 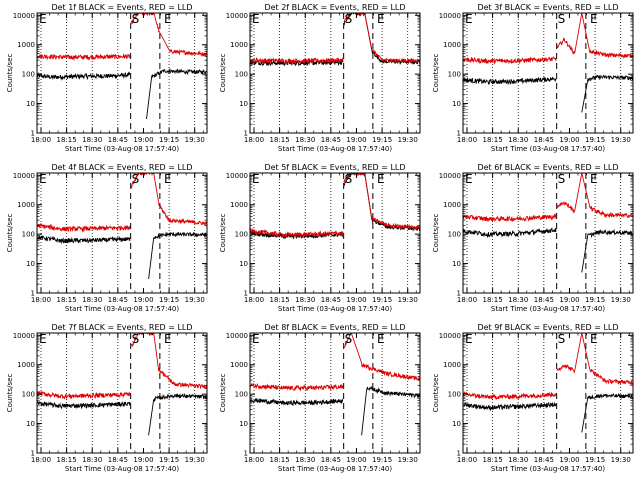 I want to click on panel-title: Det 2f BLACK = Events, RED = LLD, so click(x=334, y=7).